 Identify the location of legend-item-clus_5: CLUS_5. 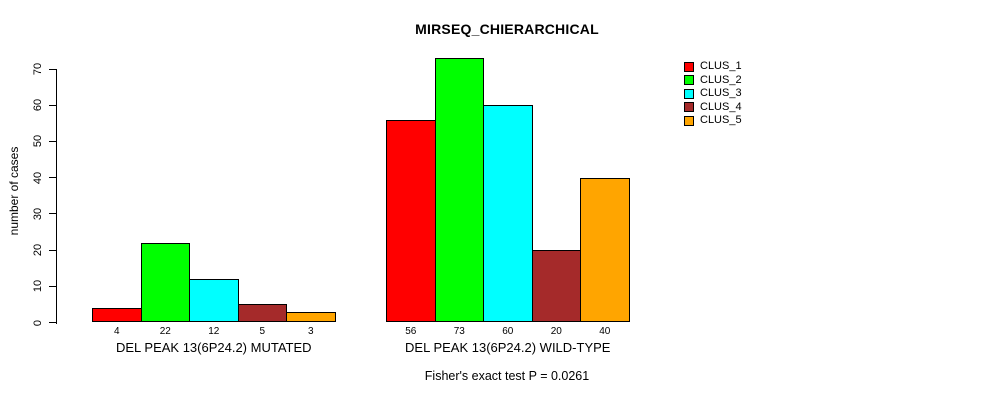
(713, 121).